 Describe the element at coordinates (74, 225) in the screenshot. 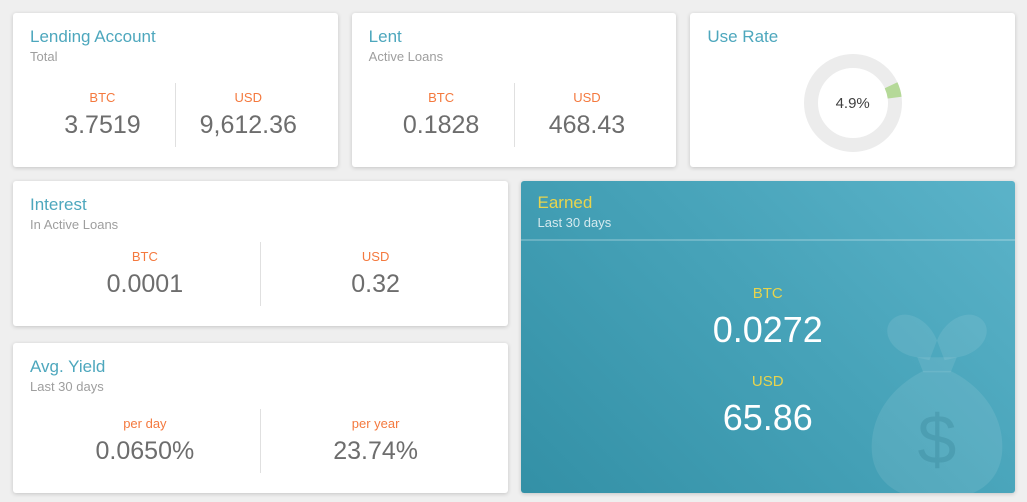

I see `card-subtitle: In Active Loans` at that location.